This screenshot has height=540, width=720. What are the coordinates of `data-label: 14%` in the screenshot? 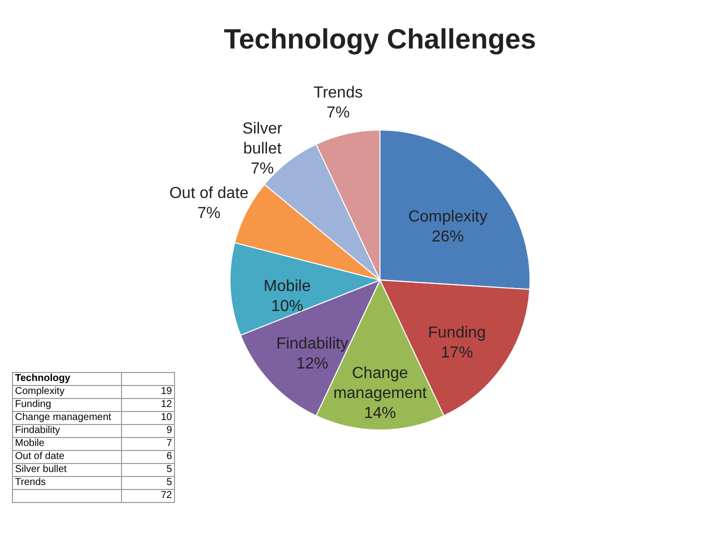 It's located at (380, 413).